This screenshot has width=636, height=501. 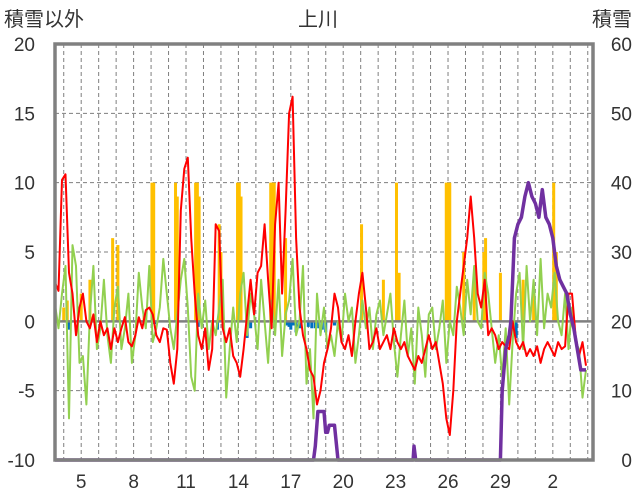 I want to click on x-tick-label: 11, so click(x=186, y=482).